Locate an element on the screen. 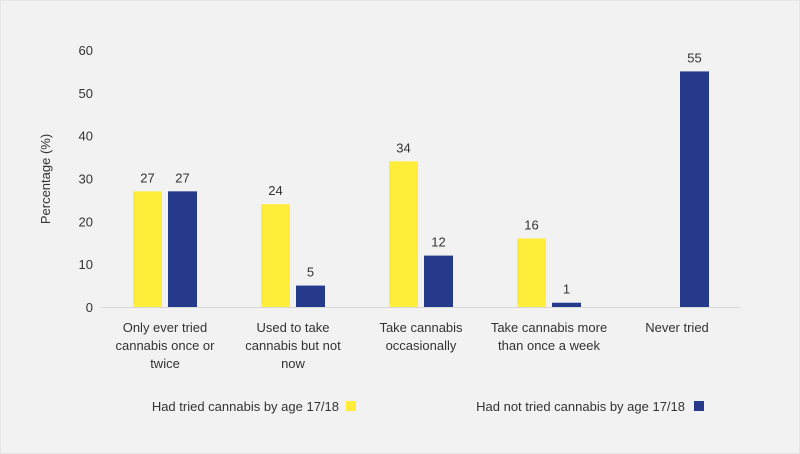 The width and height of the screenshot is (800, 454). category-label-line: Never tried is located at coordinates (677, 327).